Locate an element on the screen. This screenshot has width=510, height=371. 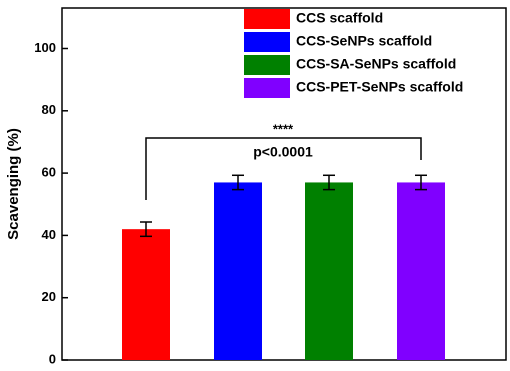
y-tick-label: 80 is located at coordinates (49, 109).